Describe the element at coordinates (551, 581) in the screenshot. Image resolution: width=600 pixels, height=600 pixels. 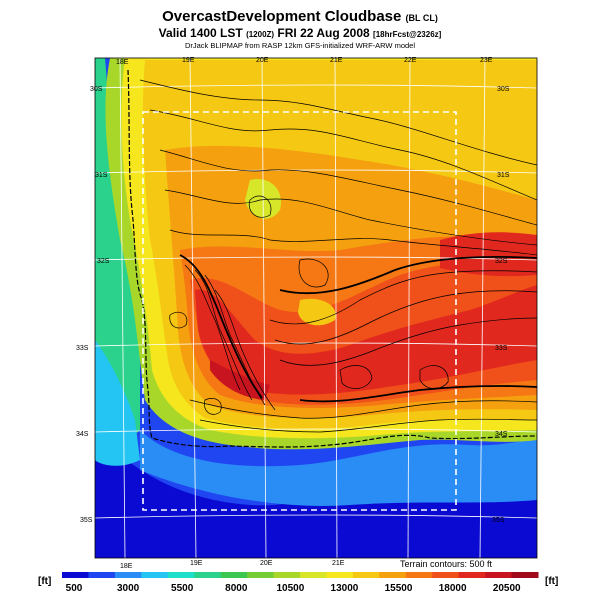
I see `colorbar-unit-right: [ft]` at that location.